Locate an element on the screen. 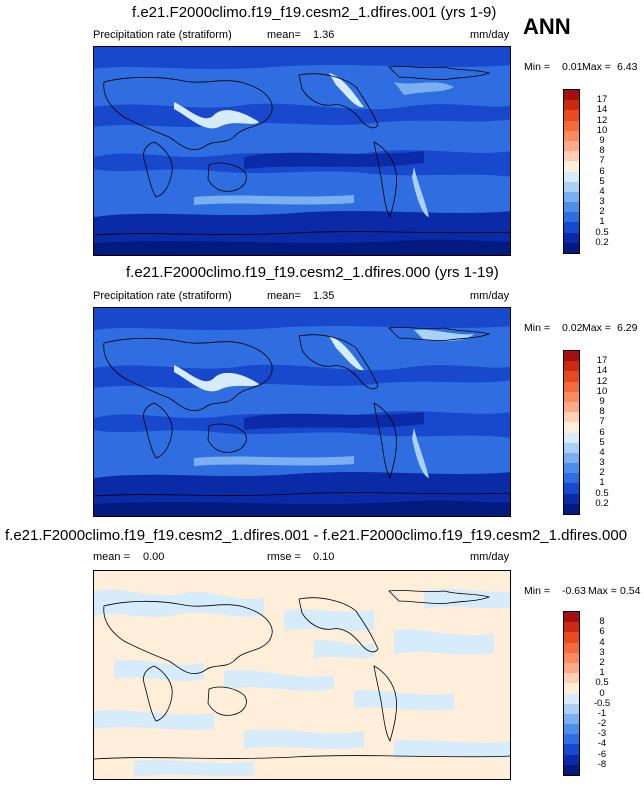 The height and width of the screenshot is (787, 644). colorbar-tick-label: 14 is located at coordinates (602, 110).